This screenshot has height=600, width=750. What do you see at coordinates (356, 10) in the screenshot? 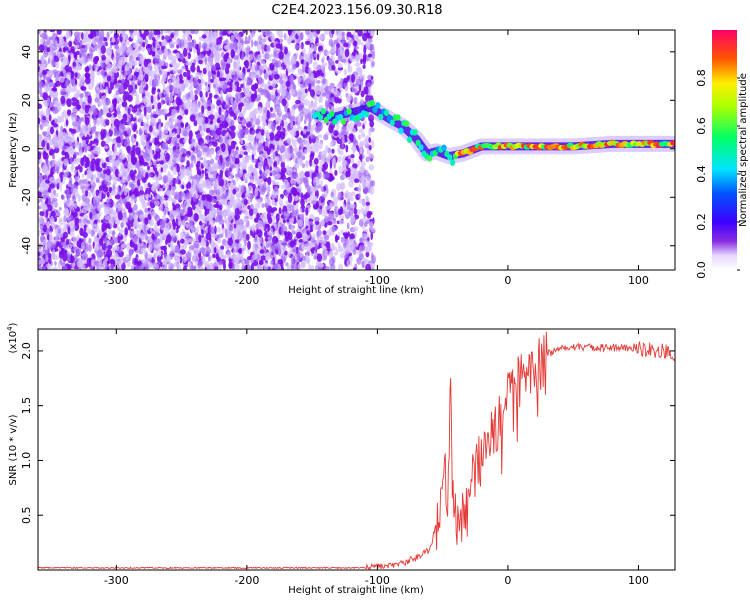
I see `figure-title: C2E4.2023.156.09.30.R18` at bounding box center [356, 10].